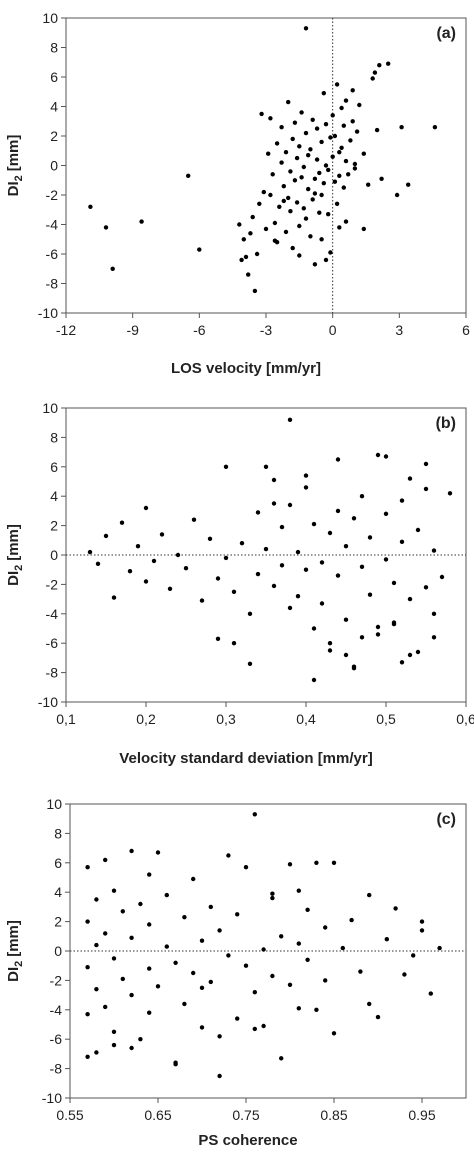  What do you see at coordinates (245, 1115) in the screenshot?
I see `x-tick-label: 0.75` at bounding box center [245, 1115].